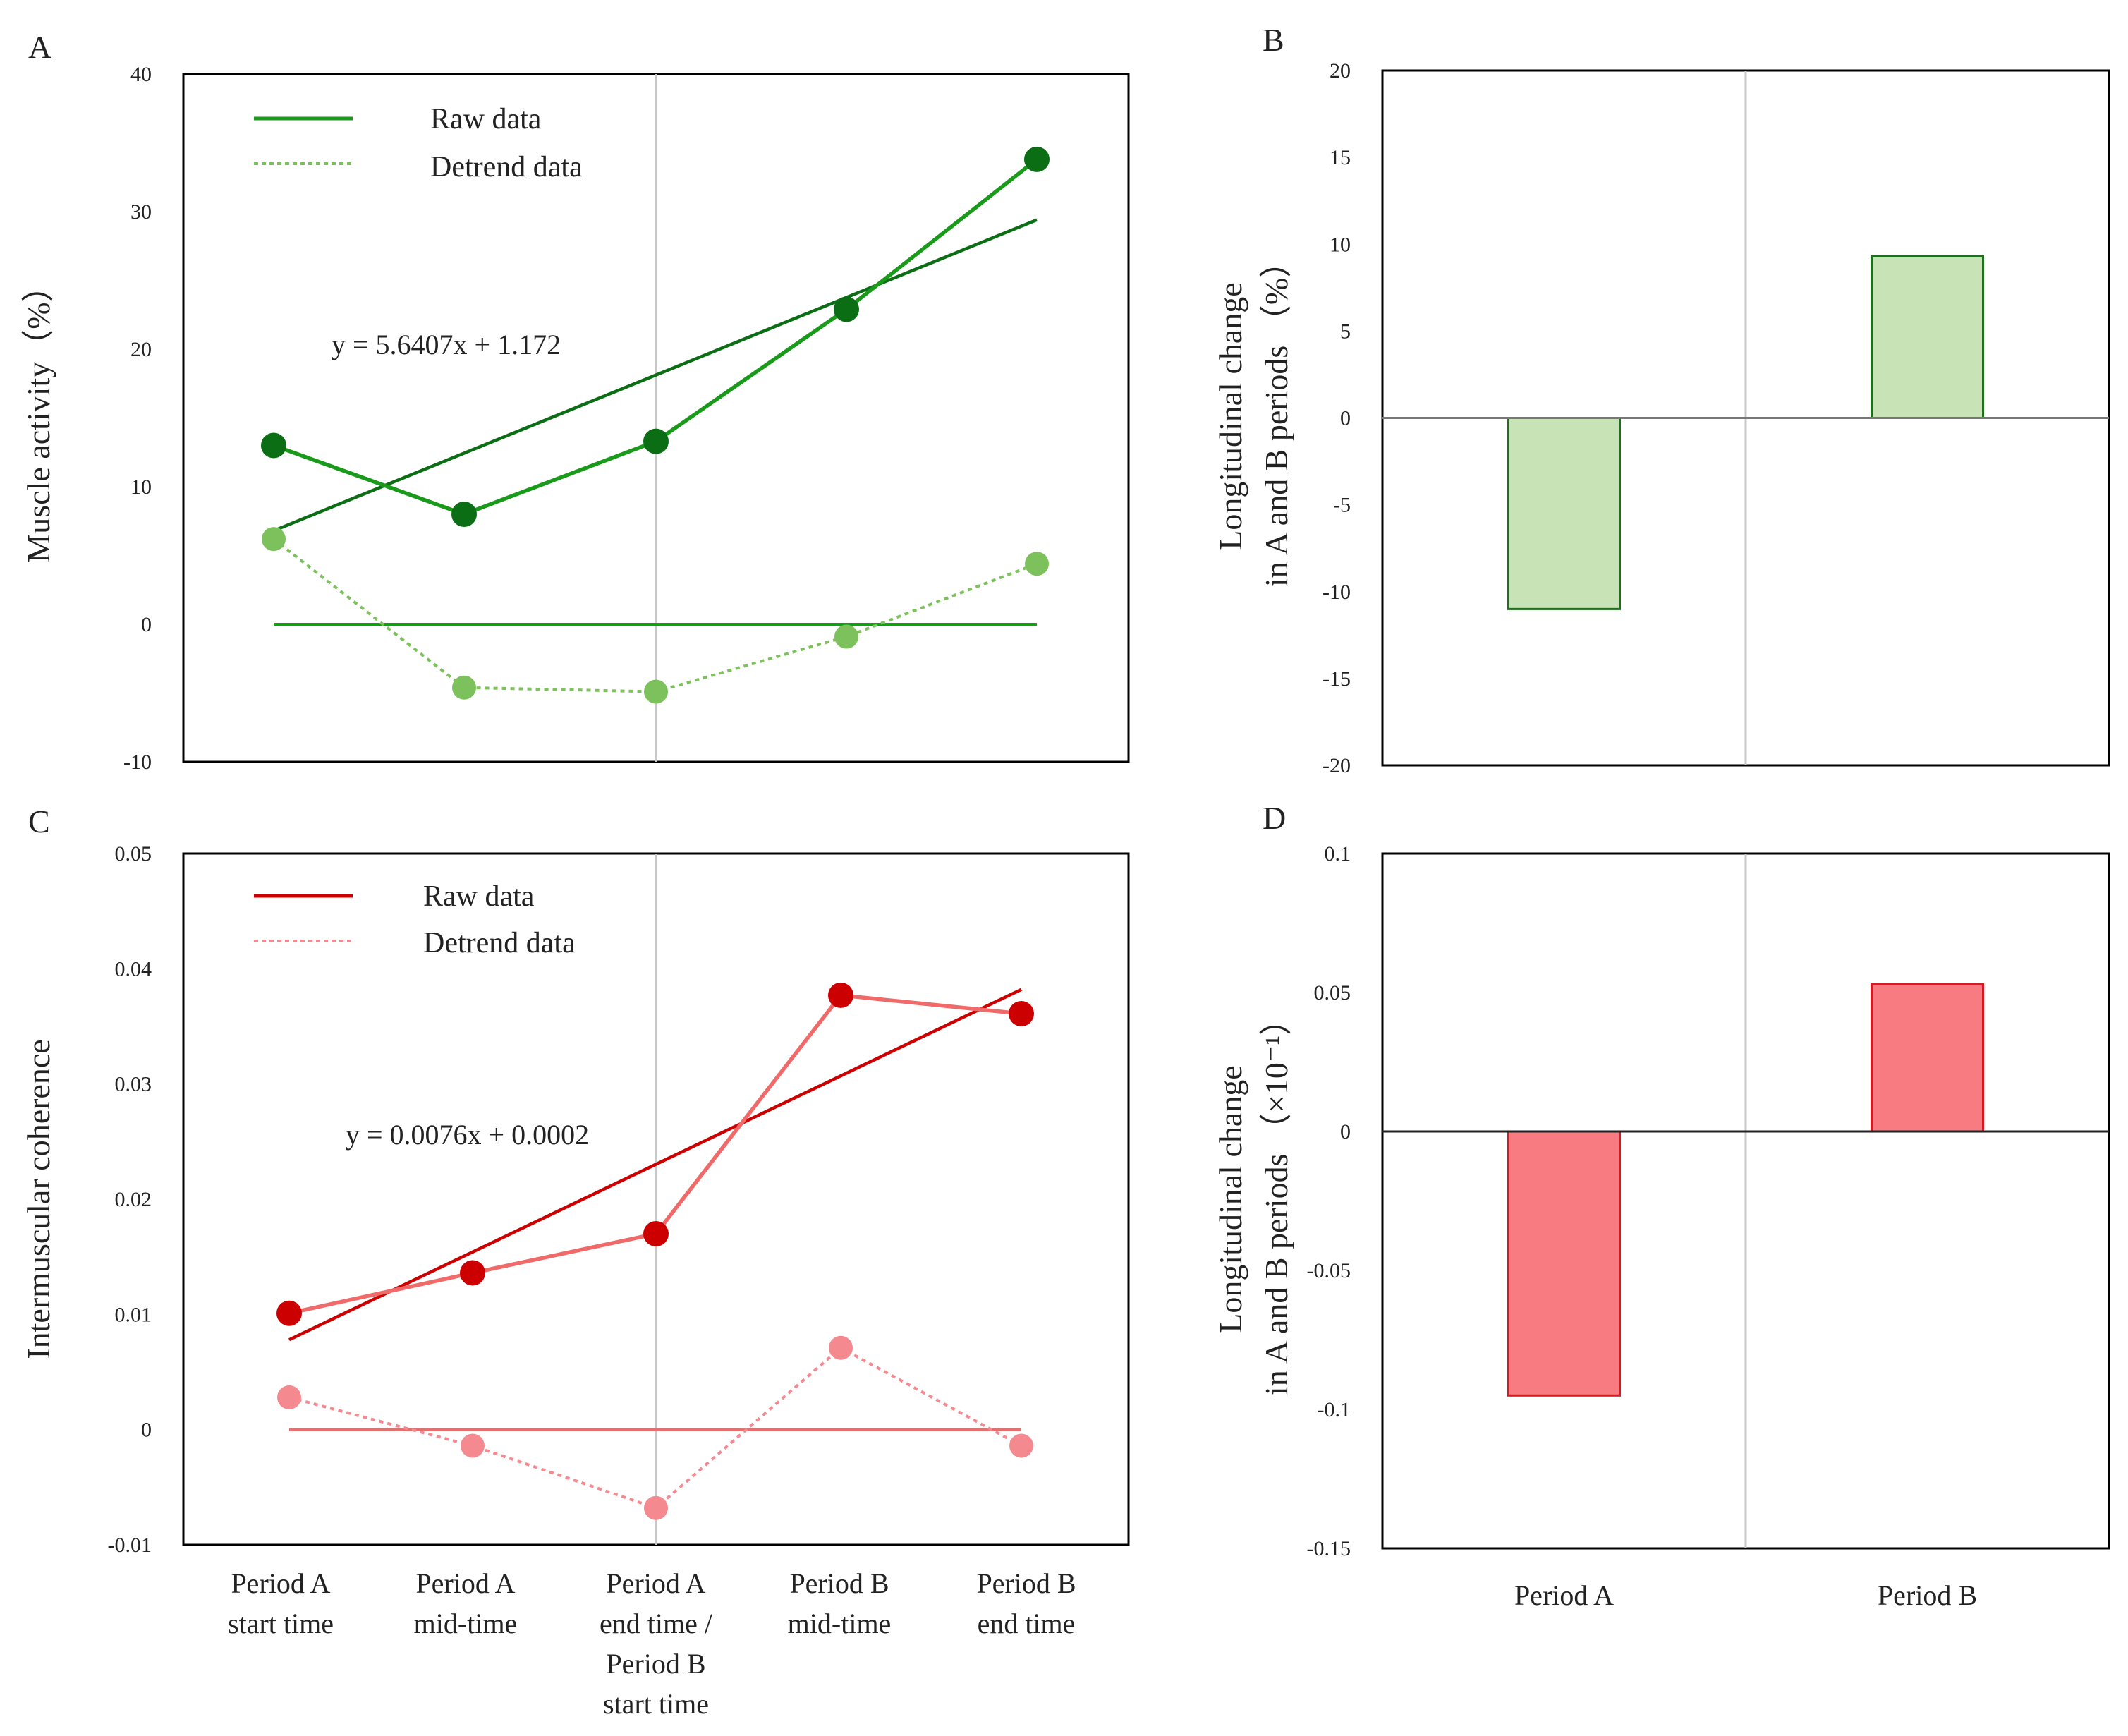 The image size is (2128, 1736). What do you see at coordinates (467, 1135) in the screenshot?
I see `panel-c-regression-equation: y = 0.0076x + 0.0002` at bounding box center [467, 1135].